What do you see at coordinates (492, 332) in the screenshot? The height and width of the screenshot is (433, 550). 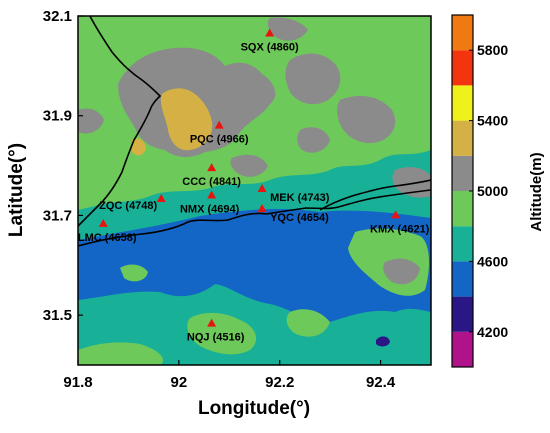 I see `colorbar-tick-label: 4200` at bounding box center [492, 332].